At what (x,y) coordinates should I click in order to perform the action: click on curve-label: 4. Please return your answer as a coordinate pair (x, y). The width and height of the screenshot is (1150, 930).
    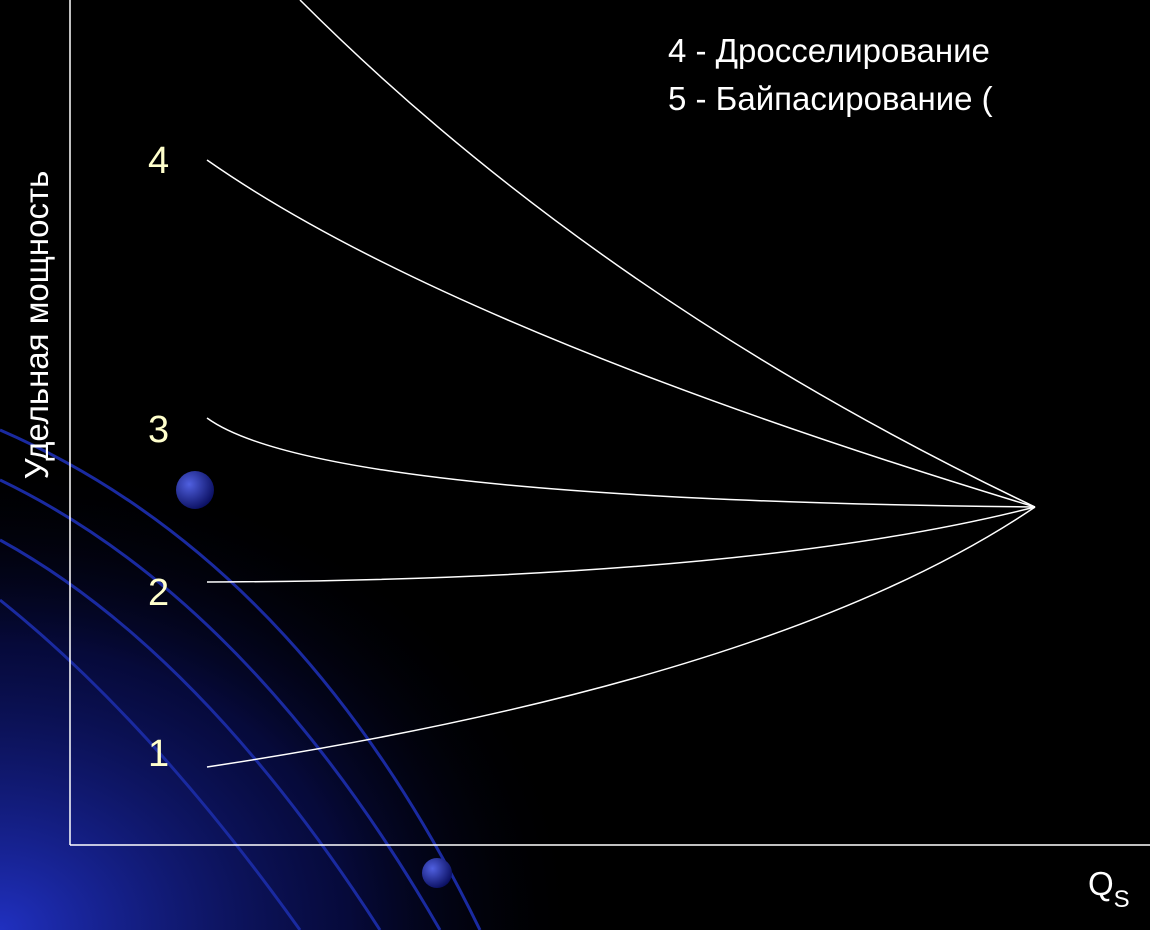
    Looking at the image, I should click on (158, 161).